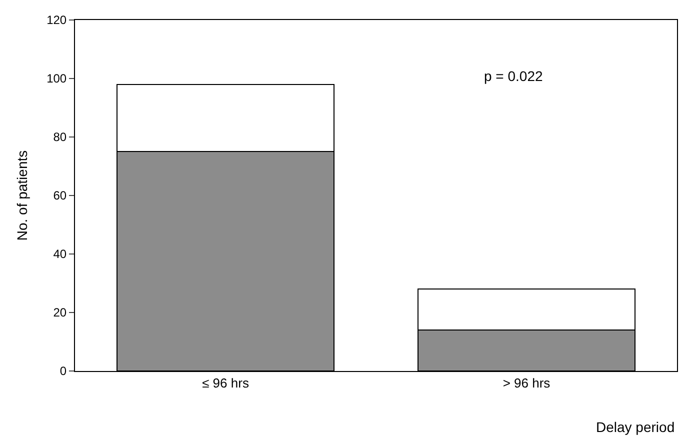 The image size is (689, 446). I want to click on y-tick-label: 120, so click(56, 20).